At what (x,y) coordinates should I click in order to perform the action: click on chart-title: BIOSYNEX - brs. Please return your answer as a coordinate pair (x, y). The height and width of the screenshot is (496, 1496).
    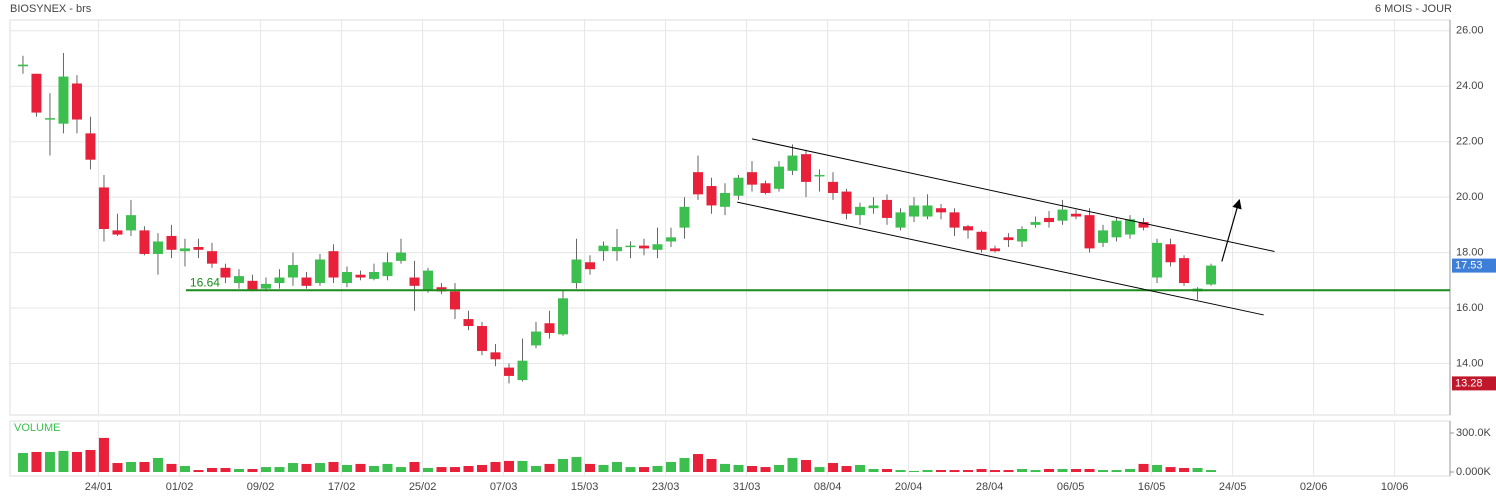
    Looking at the image, I should click on (51, 9).